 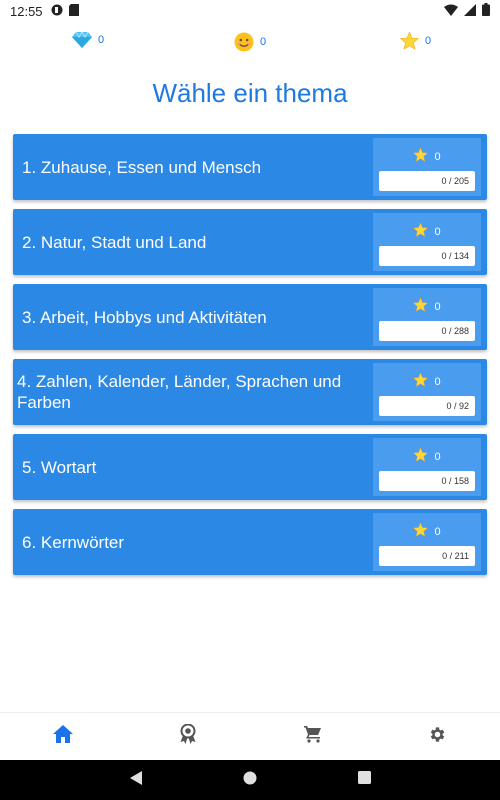 I want to click on topic-progress-text: 0 / 205, so click(x=455, y=181).